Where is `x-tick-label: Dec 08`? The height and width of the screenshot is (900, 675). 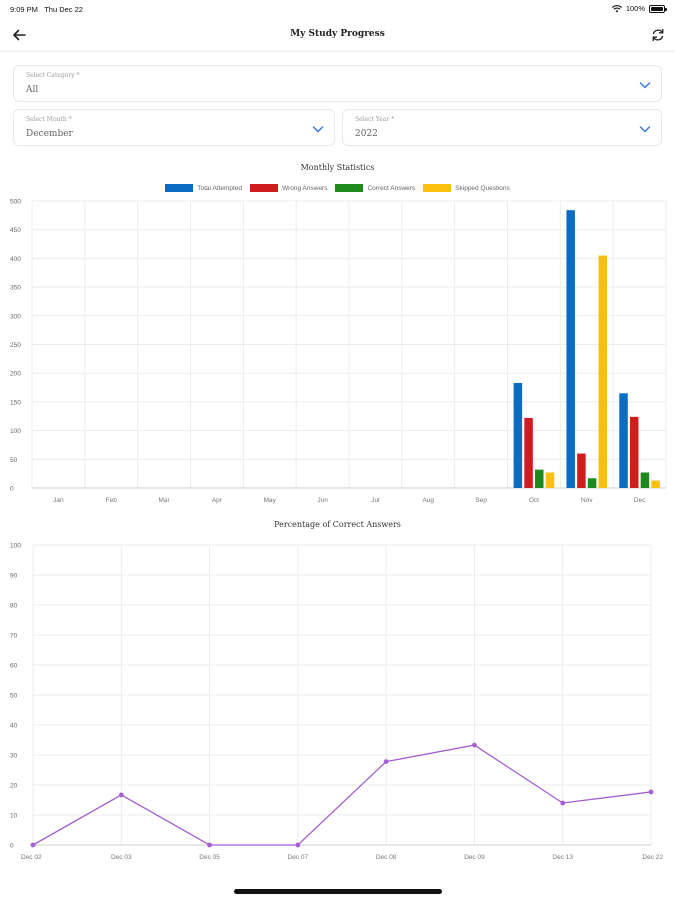 x-tick-label: Dec 08 is located at coordinates (386, 857).